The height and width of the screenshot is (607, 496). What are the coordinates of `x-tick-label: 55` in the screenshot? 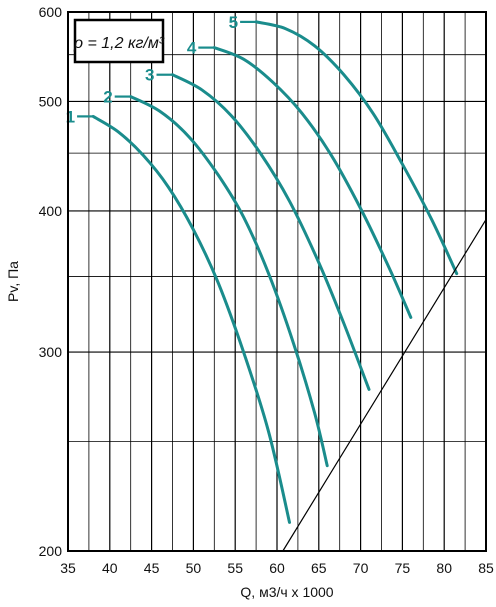 It's located at (235, 568).